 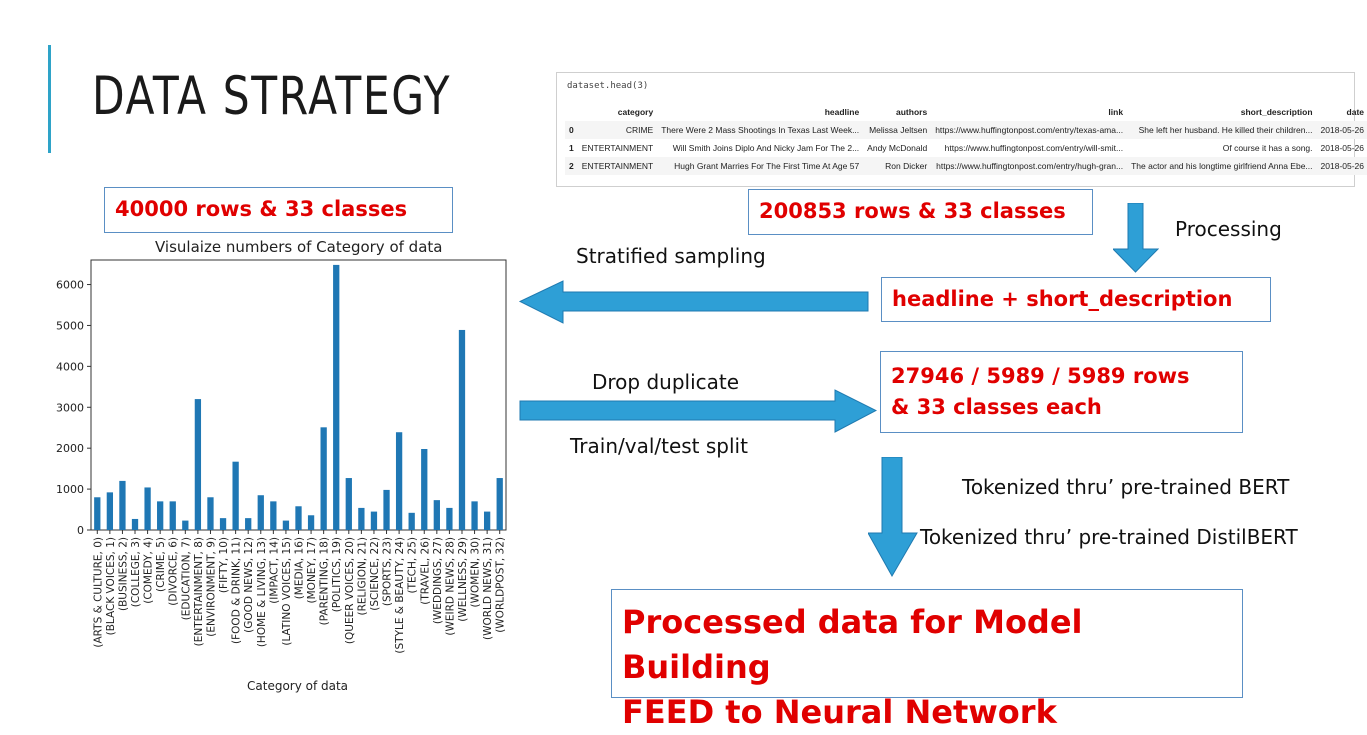 I want to click on processing-arrow-icon, so click(x=1136, y=238).